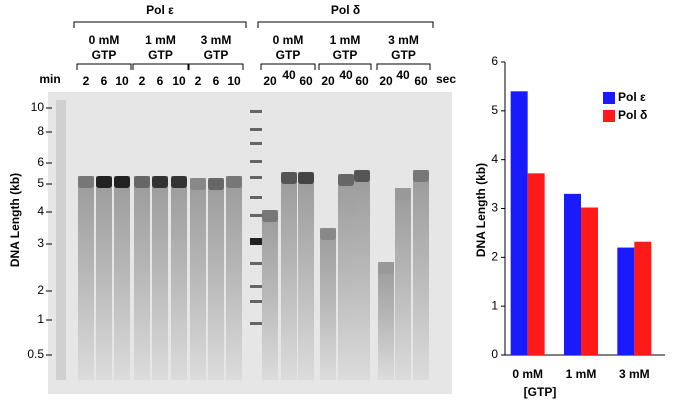  Describe the element at coordinates (40, 243) in the screenshot. I see `size-marker-label: 3` at that location.